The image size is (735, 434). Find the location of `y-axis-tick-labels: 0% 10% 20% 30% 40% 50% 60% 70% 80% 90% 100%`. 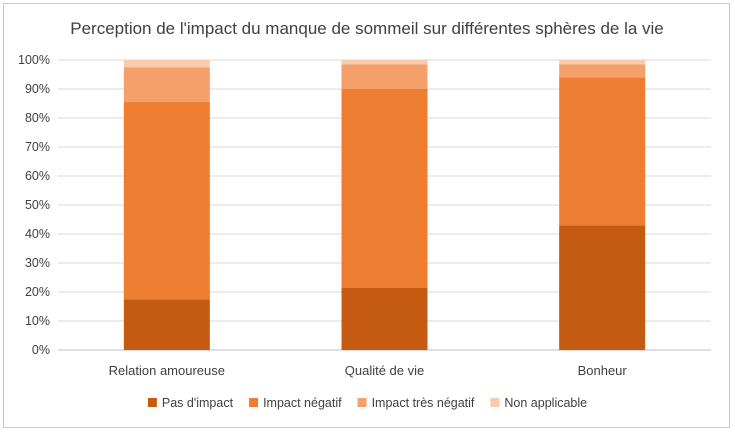

y-axis-tick-labels: 0% 10% 20% 30% 40% 50% 60% 70% 80% 90% 100% is located at coordinates (34, 205).